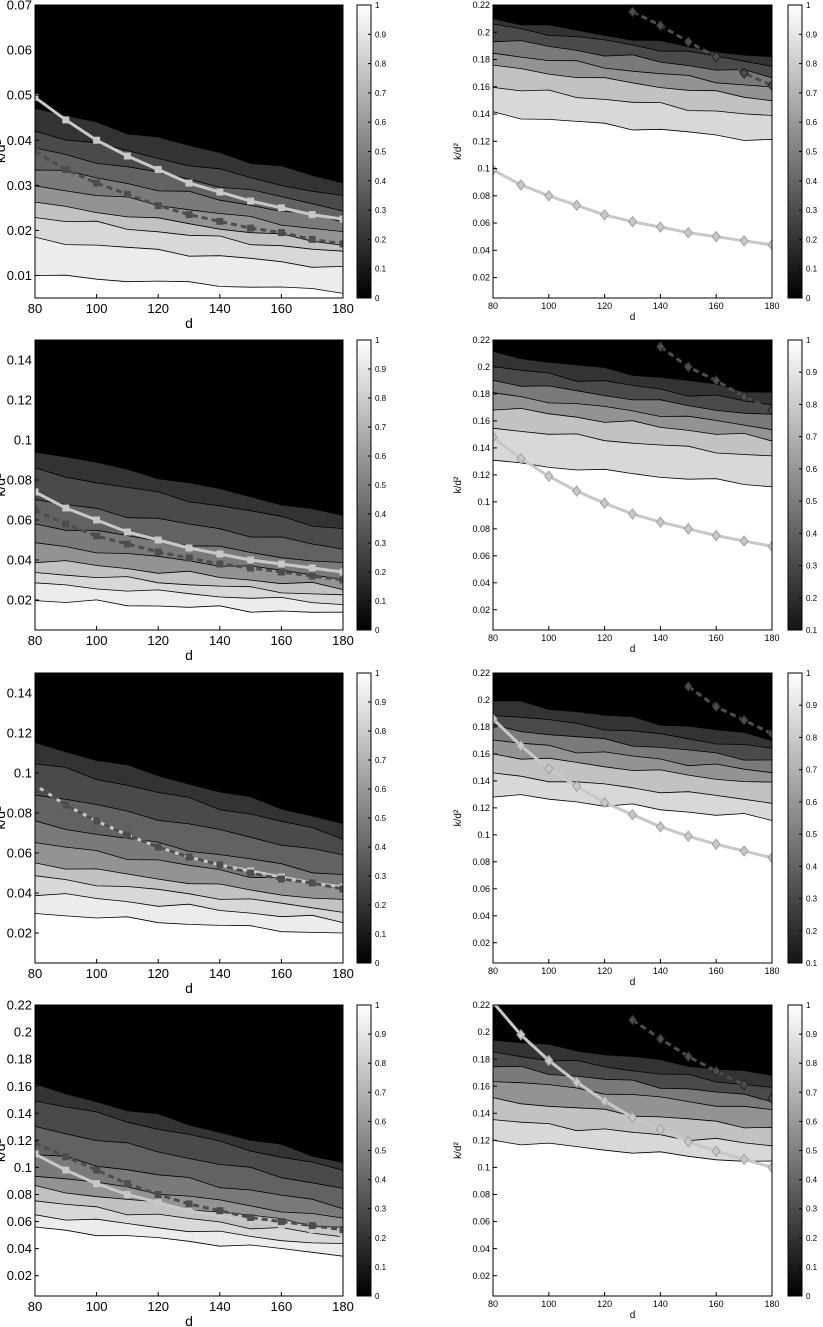 This screenshot has height=1327, width=823. Describe the element at coordinates (19, 6) in the screenshot. I see `y-tick-label: 0.07` at that location.